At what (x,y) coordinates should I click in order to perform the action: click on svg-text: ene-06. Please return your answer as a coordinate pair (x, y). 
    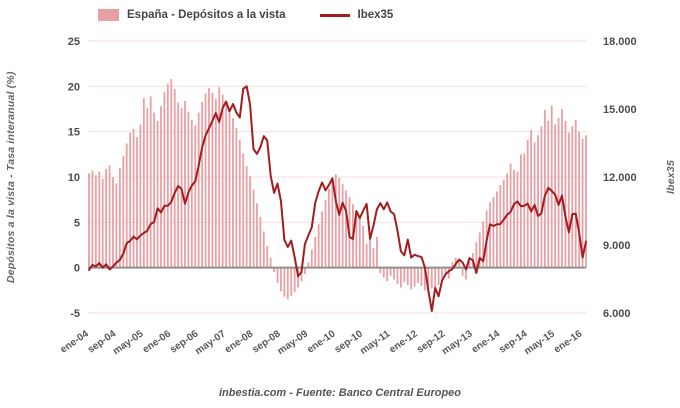
    Looking at the image, I should click on (157, 341).